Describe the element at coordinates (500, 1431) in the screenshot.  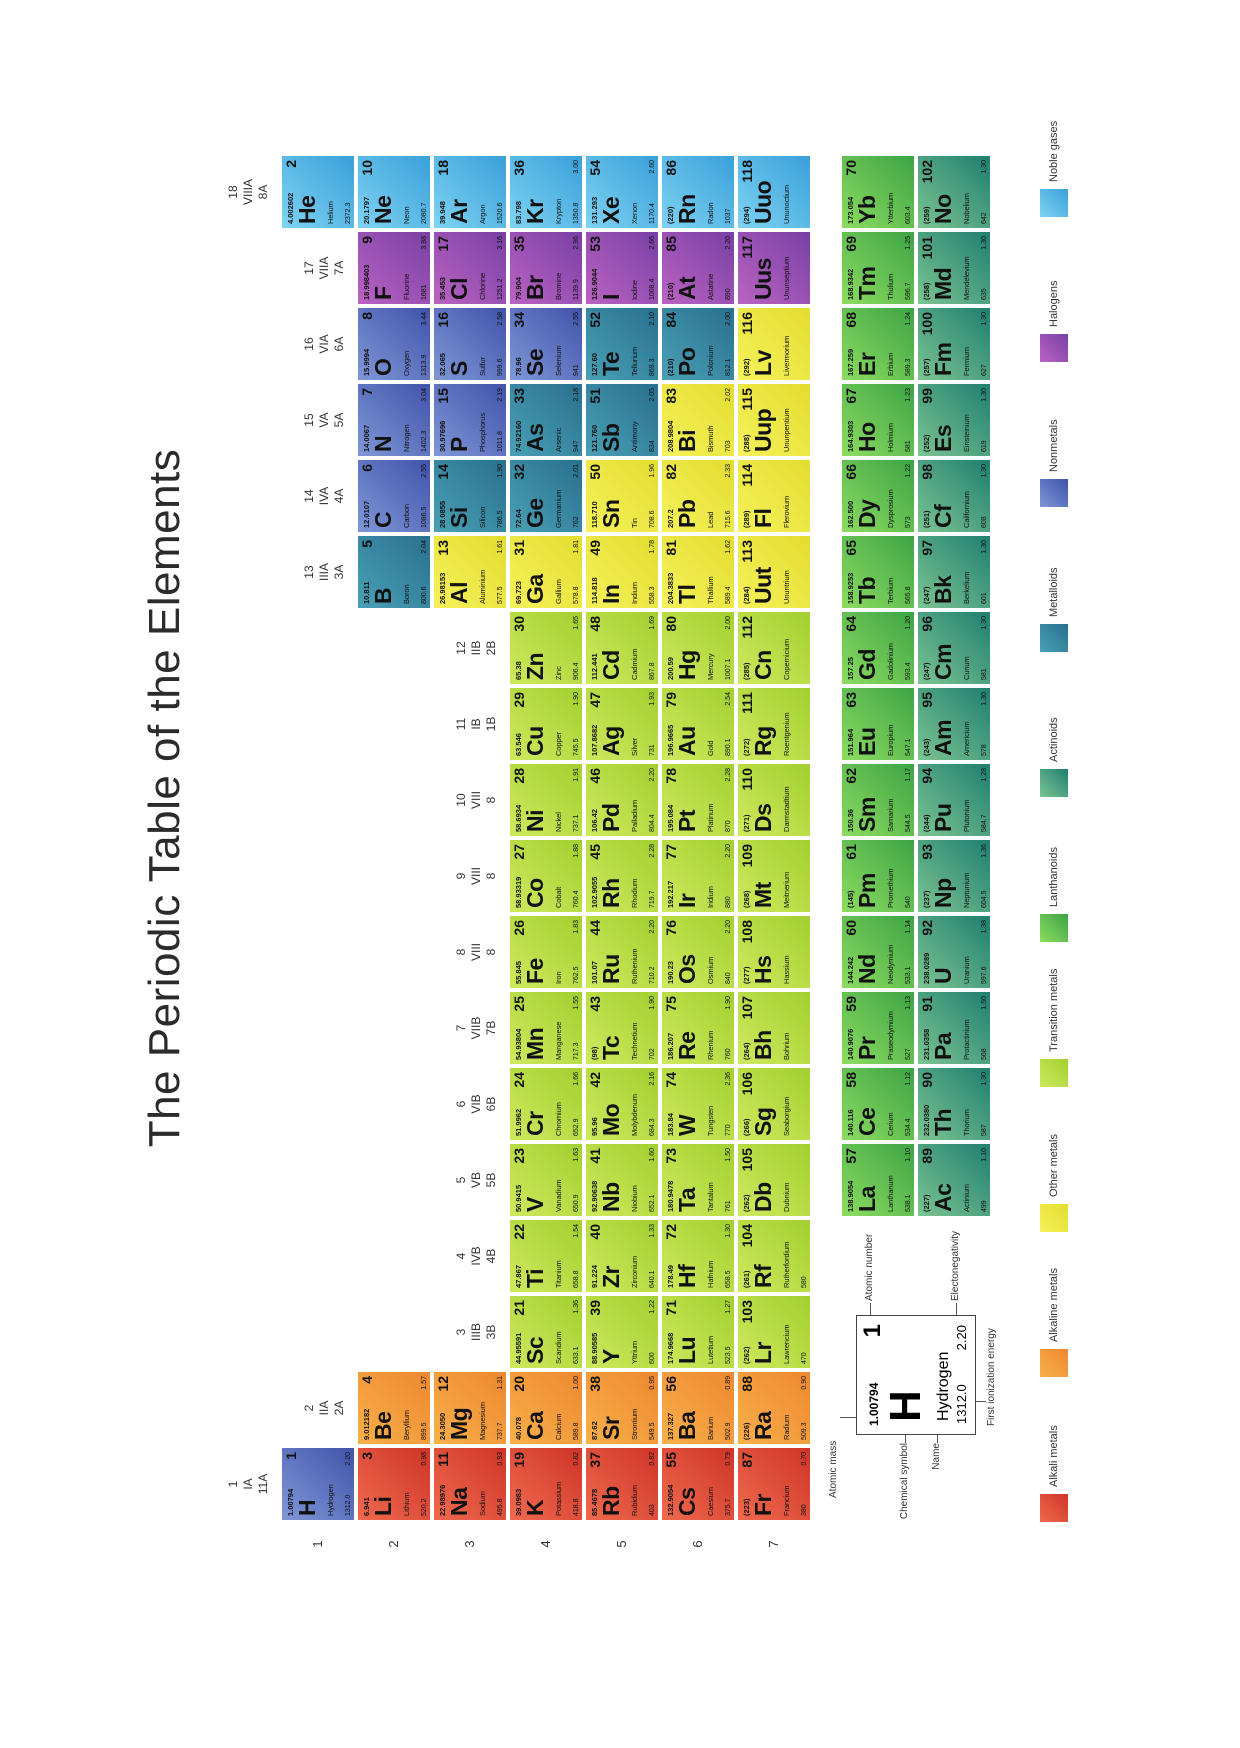
I see `element-ionization-energy: 737.7` at that location.